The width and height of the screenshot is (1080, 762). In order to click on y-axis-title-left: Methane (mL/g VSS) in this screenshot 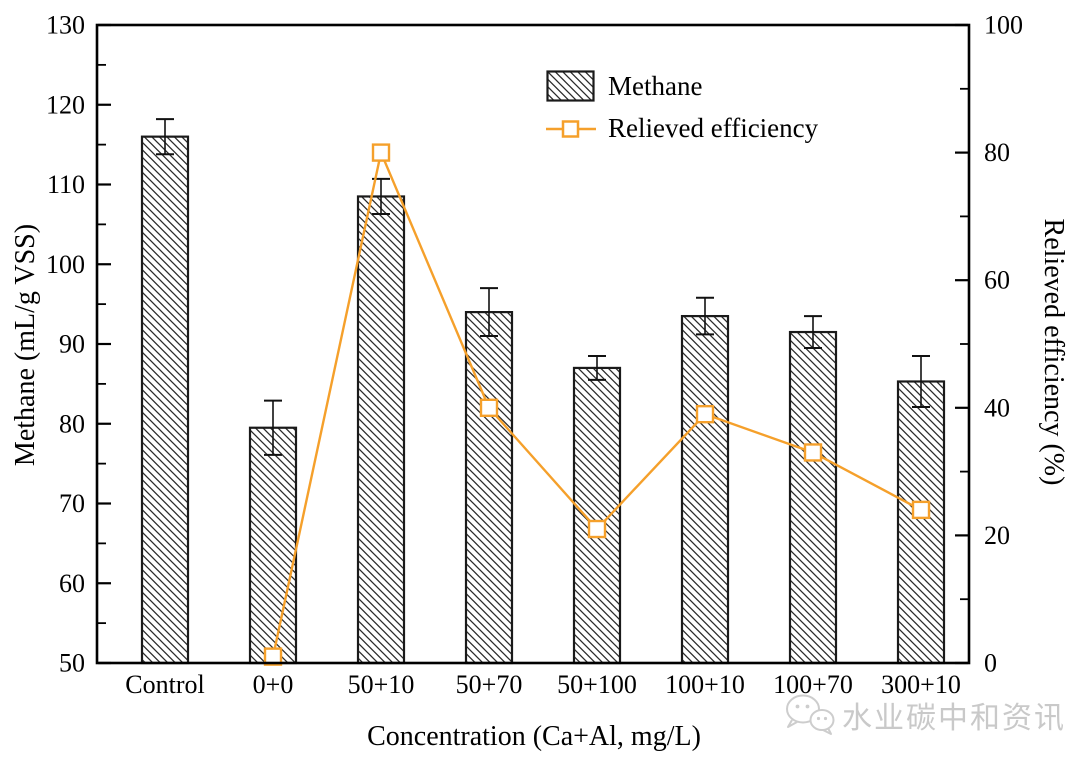, I will do `click(25, 345)`.